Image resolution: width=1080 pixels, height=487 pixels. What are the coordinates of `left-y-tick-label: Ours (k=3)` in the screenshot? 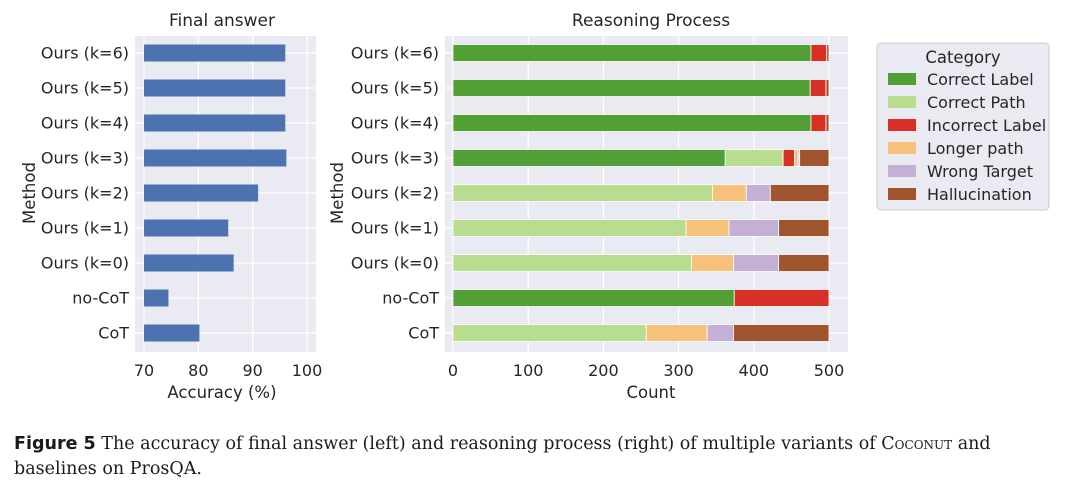 It's located at (85, 158).